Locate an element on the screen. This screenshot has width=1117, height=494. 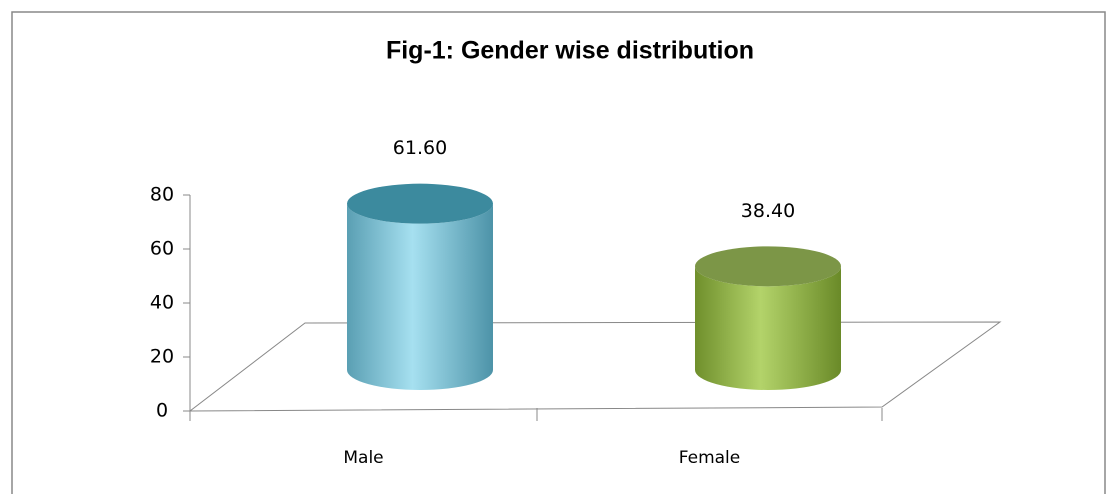
y-tick-label: 0 is located at coordinates (162, 411).